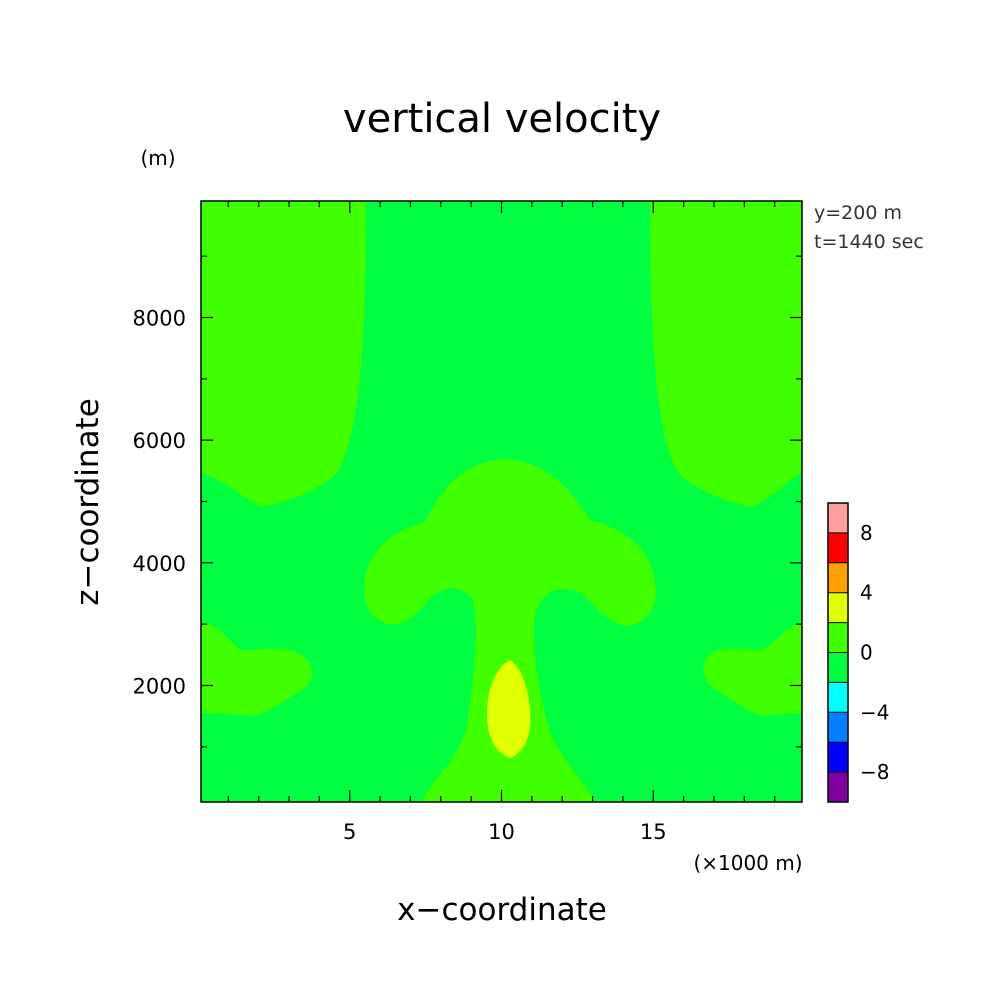  What do you see at coordinates (869, 242) in the screenshot?
I see `time-annotation: t=1440 sec` at bounding box center [869, 242].